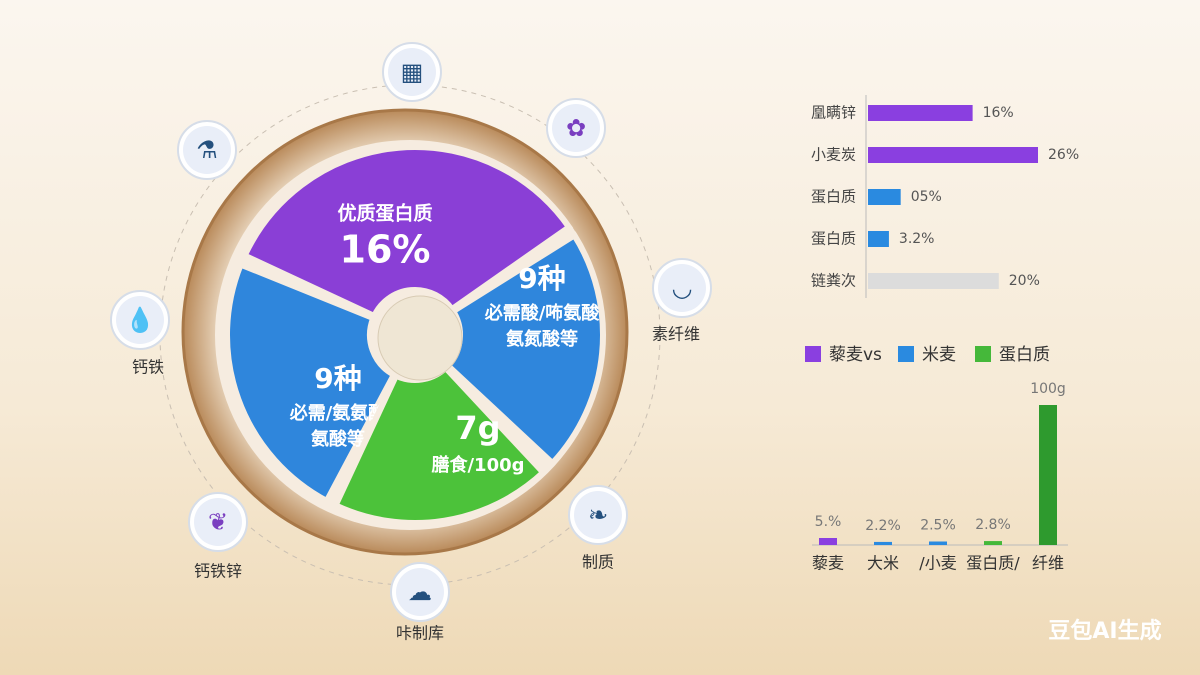 The height and width of the screenshot is (675, 1200). Describe the element at coordinates (917, 239) in the screenshot. I see `value-label: 3.2%` at that location.